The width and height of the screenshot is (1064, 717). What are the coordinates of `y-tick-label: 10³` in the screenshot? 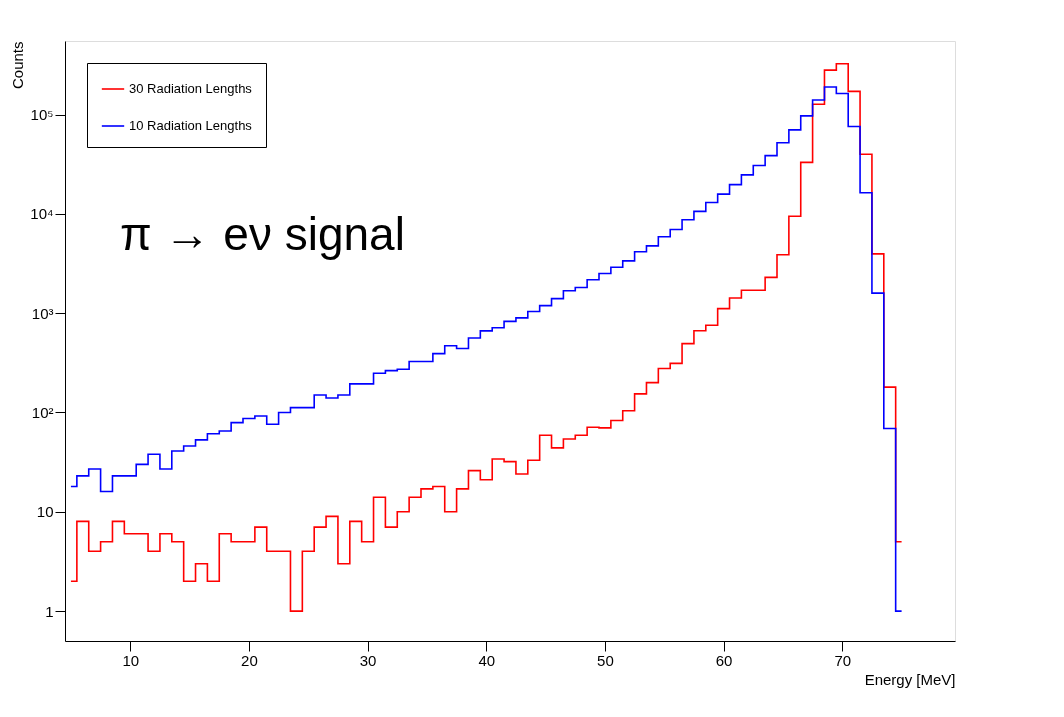 It's located at (42, 313).